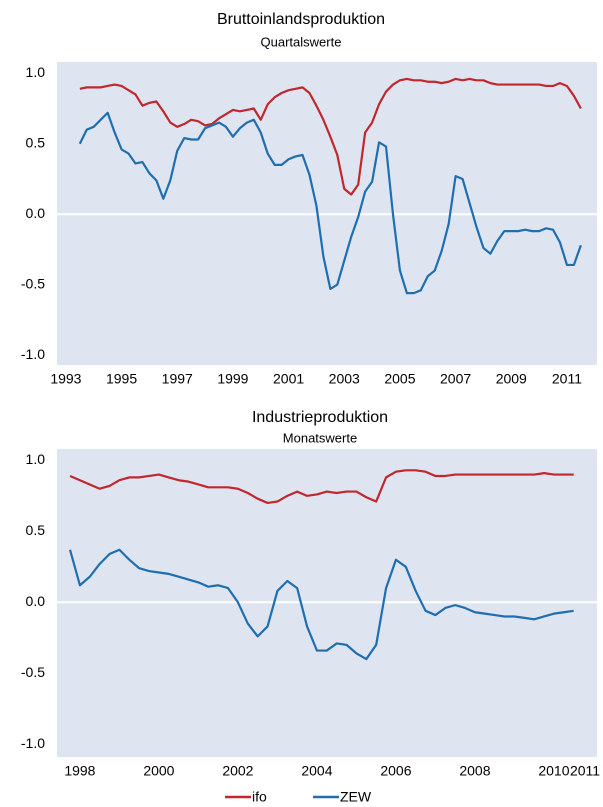  I want to click on x-tick-label: 2004, so click(316, 771).